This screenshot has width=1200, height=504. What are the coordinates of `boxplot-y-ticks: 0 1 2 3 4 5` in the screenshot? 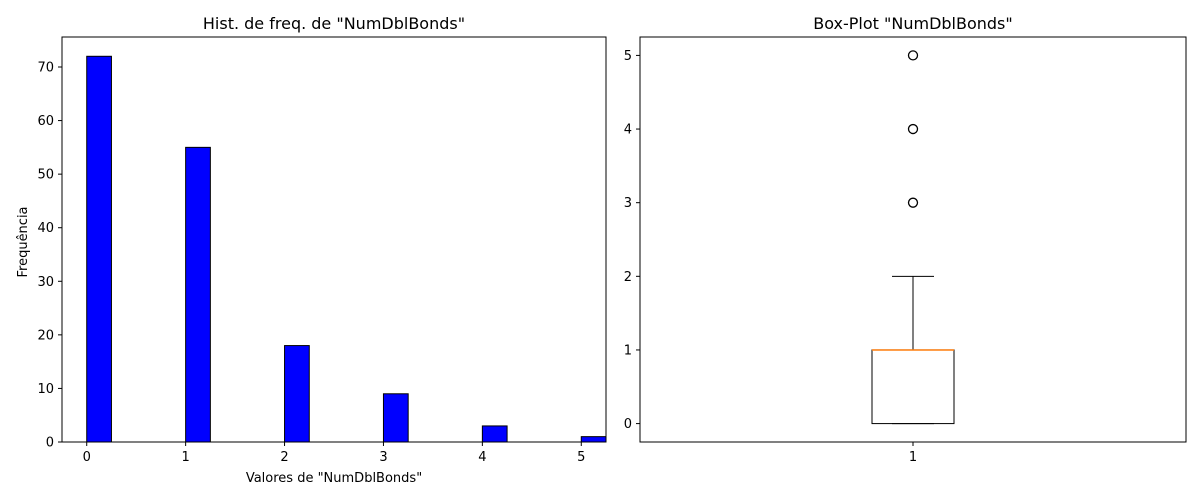 It's located at (632, 240).